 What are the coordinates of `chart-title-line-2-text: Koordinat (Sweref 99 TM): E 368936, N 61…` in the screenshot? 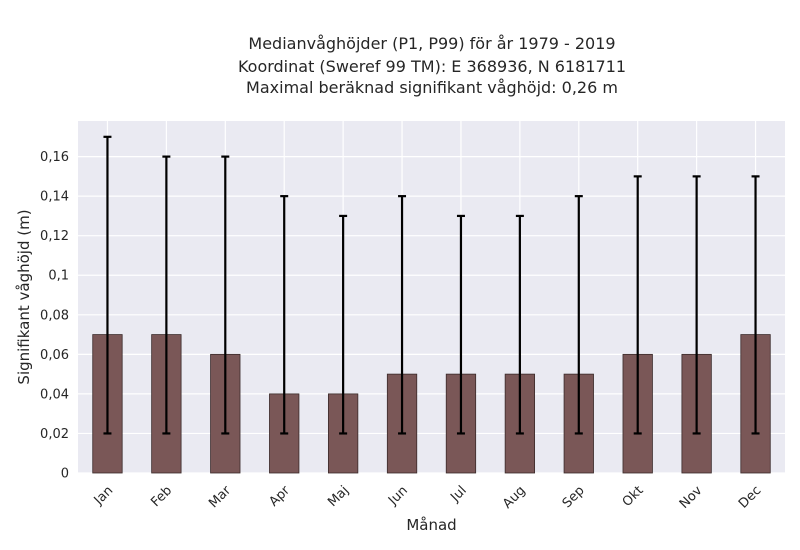 It's located at (432, 66).